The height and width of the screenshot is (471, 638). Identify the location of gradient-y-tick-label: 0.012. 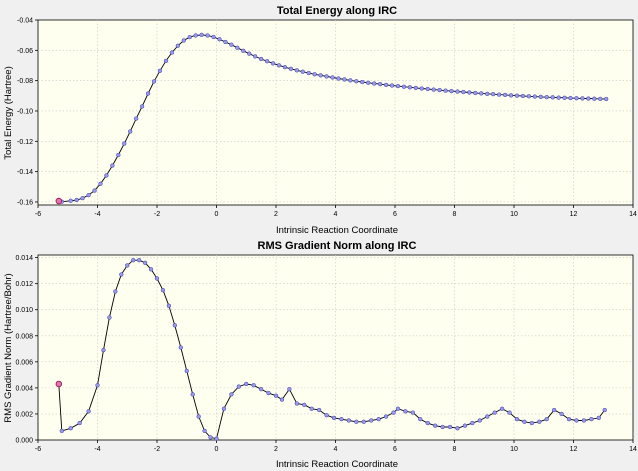
(24, 284).